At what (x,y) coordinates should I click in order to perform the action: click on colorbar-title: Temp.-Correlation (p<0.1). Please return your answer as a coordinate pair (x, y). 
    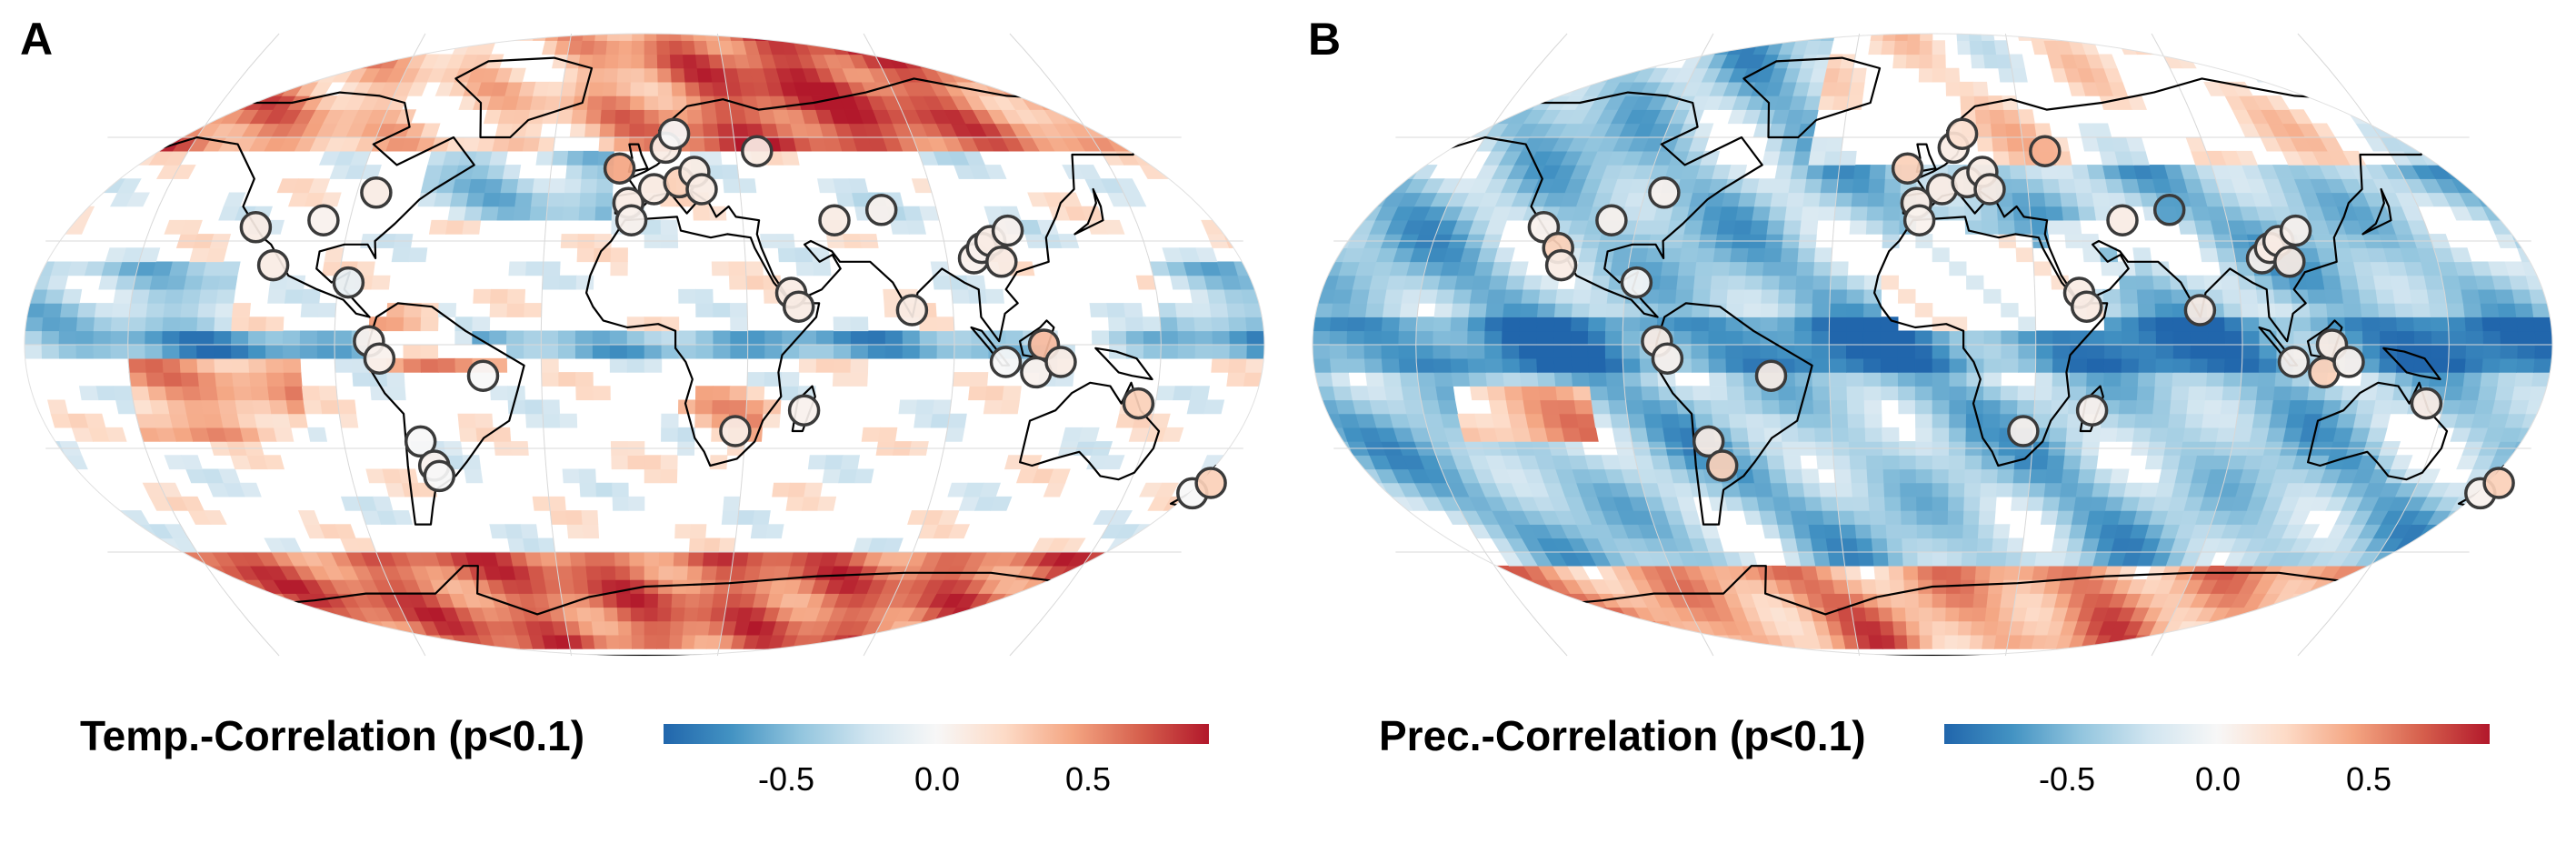
    Looking at the image, I should click on (332, 735).